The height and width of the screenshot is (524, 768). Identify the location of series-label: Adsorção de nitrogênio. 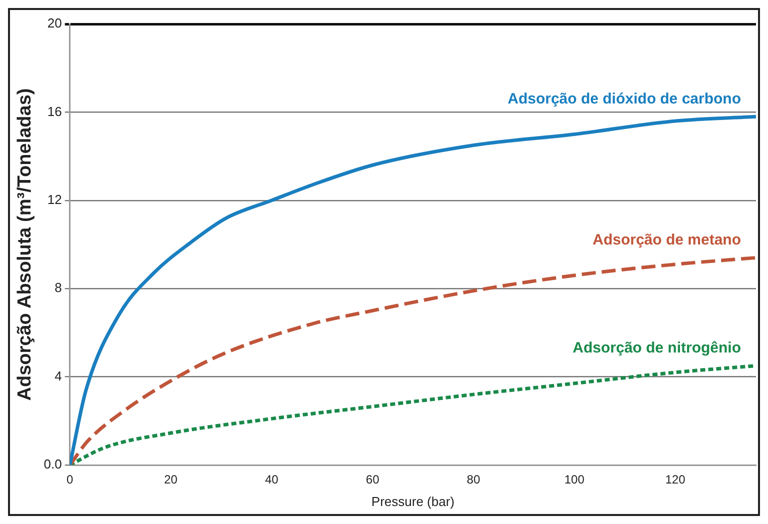
(656, 347).